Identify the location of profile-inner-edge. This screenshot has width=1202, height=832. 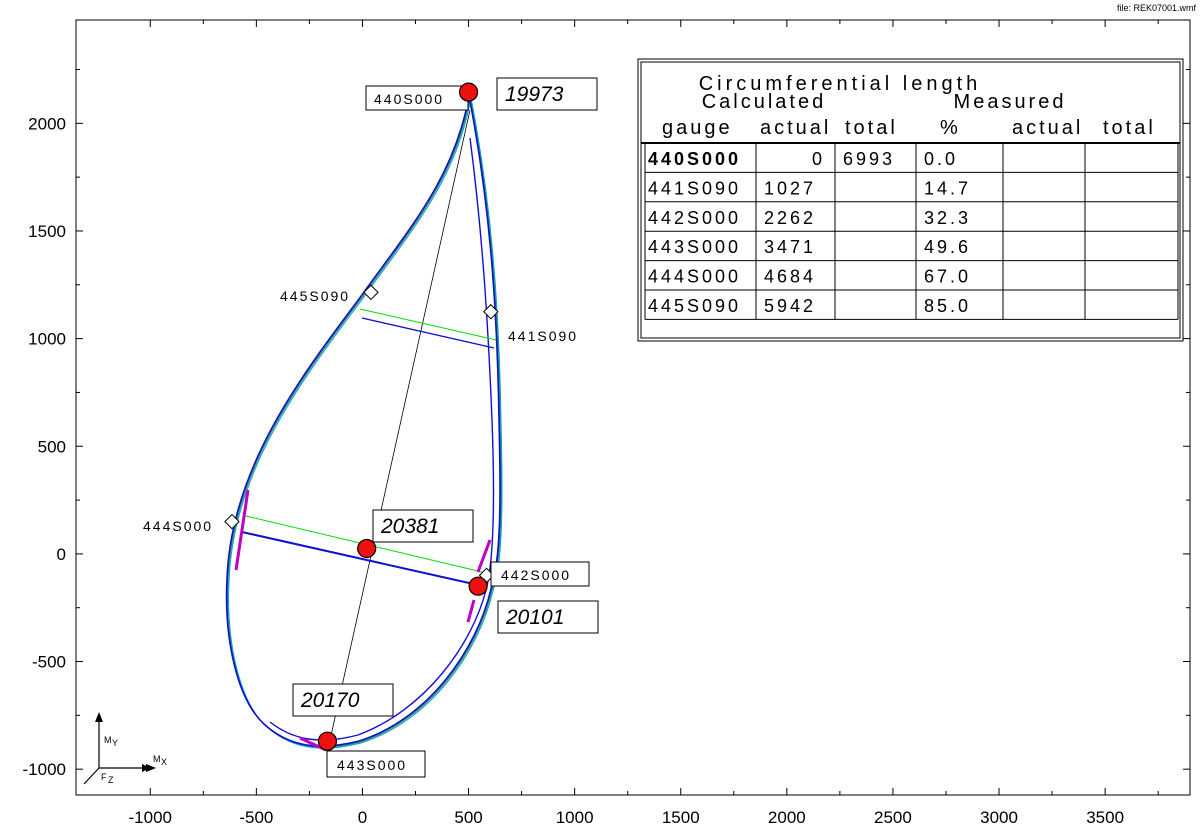
(382, 439).